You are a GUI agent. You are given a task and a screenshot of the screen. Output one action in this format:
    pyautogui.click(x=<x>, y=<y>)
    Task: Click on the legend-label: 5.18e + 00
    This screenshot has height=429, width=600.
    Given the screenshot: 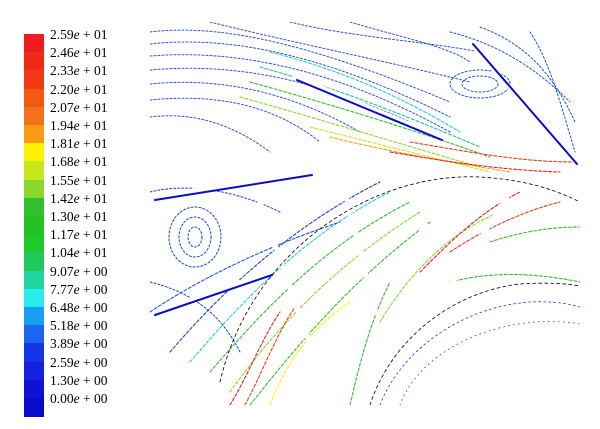 What is the action you would take?
    pyautogui.click(x=79, y=326)
    